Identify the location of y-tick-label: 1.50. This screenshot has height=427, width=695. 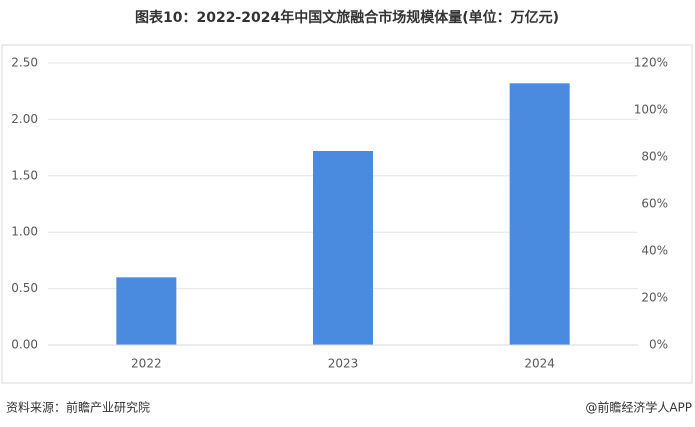
(24, 175).